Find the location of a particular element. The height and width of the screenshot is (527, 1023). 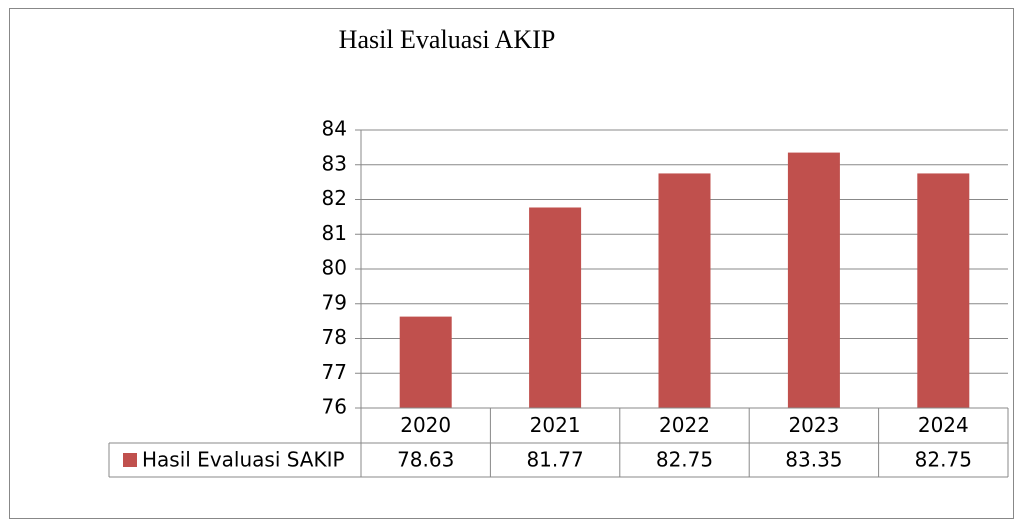

y-tick-label: 78 is located at coordinates (334, 337).